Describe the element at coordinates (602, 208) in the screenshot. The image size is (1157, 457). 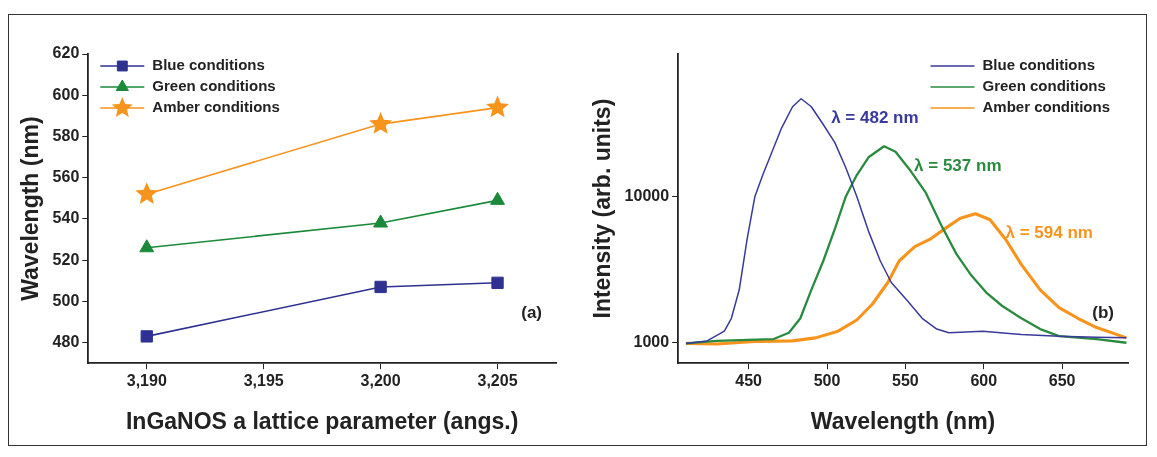
I see `y-axis-title: Intensity (arb. units)` at that location.